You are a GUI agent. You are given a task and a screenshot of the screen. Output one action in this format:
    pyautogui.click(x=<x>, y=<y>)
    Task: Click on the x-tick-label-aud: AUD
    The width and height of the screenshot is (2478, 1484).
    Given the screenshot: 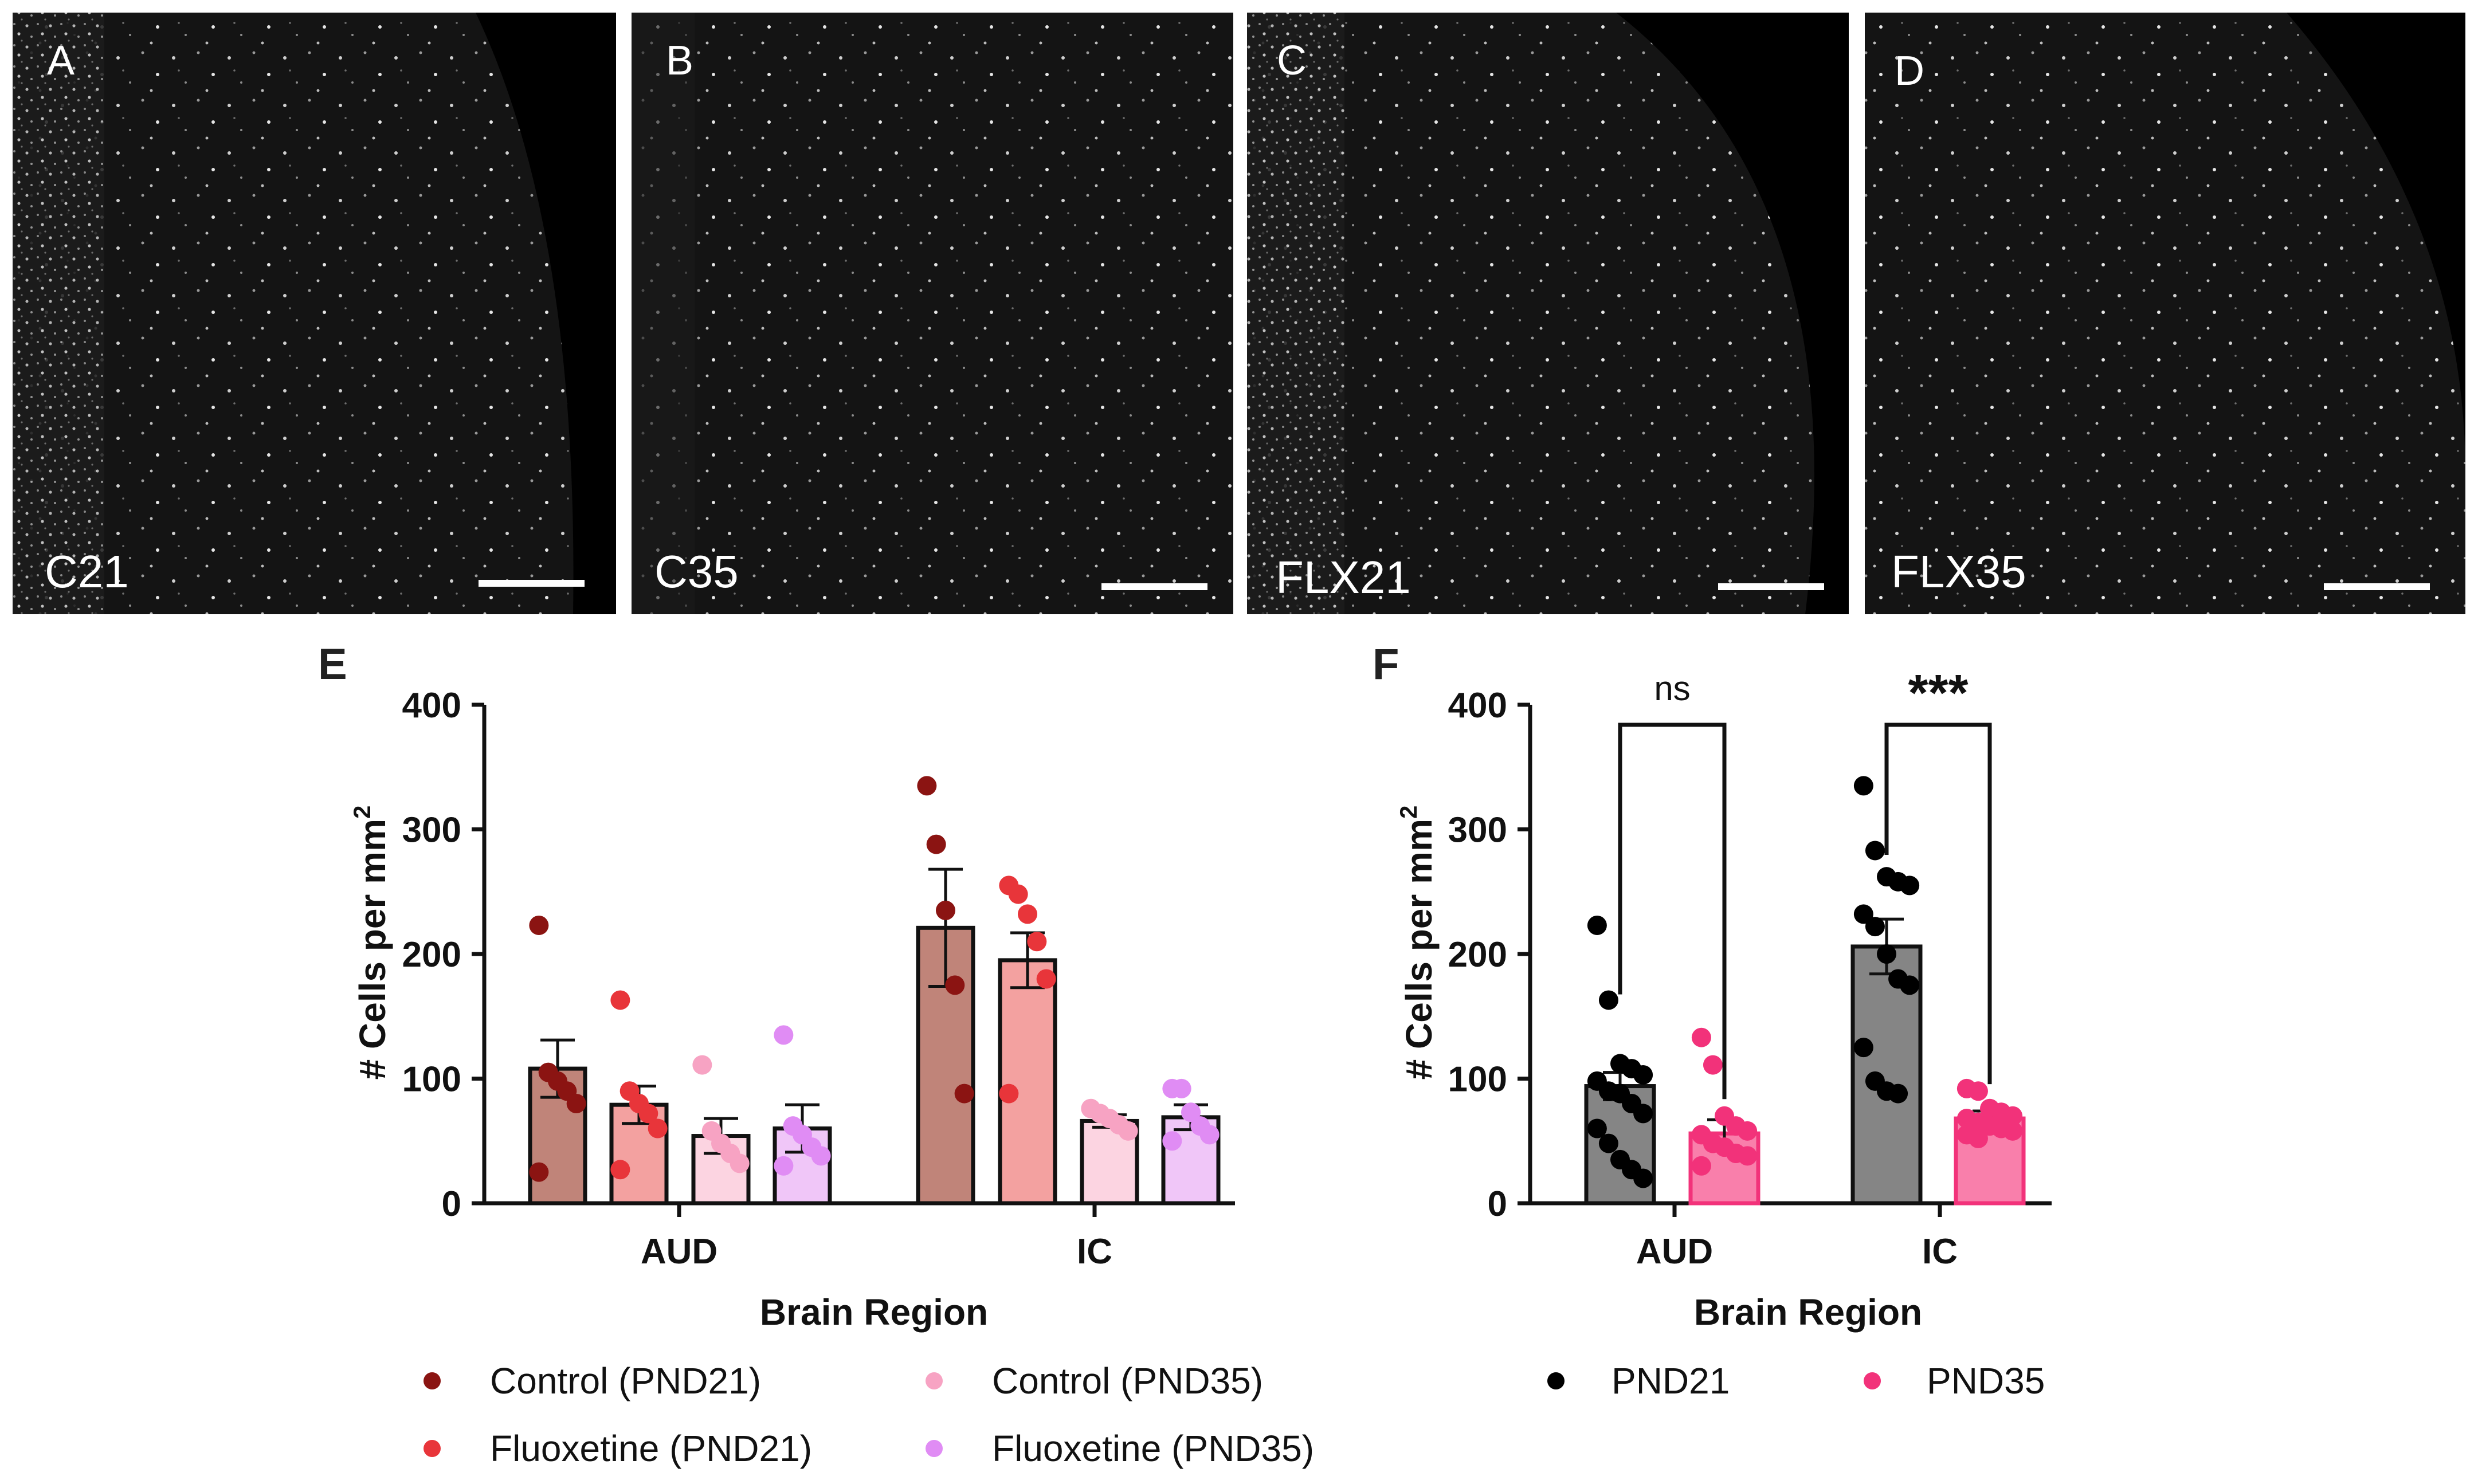 What is the action you would take?
    pyautogui.click(x=1674, y=1251)
    